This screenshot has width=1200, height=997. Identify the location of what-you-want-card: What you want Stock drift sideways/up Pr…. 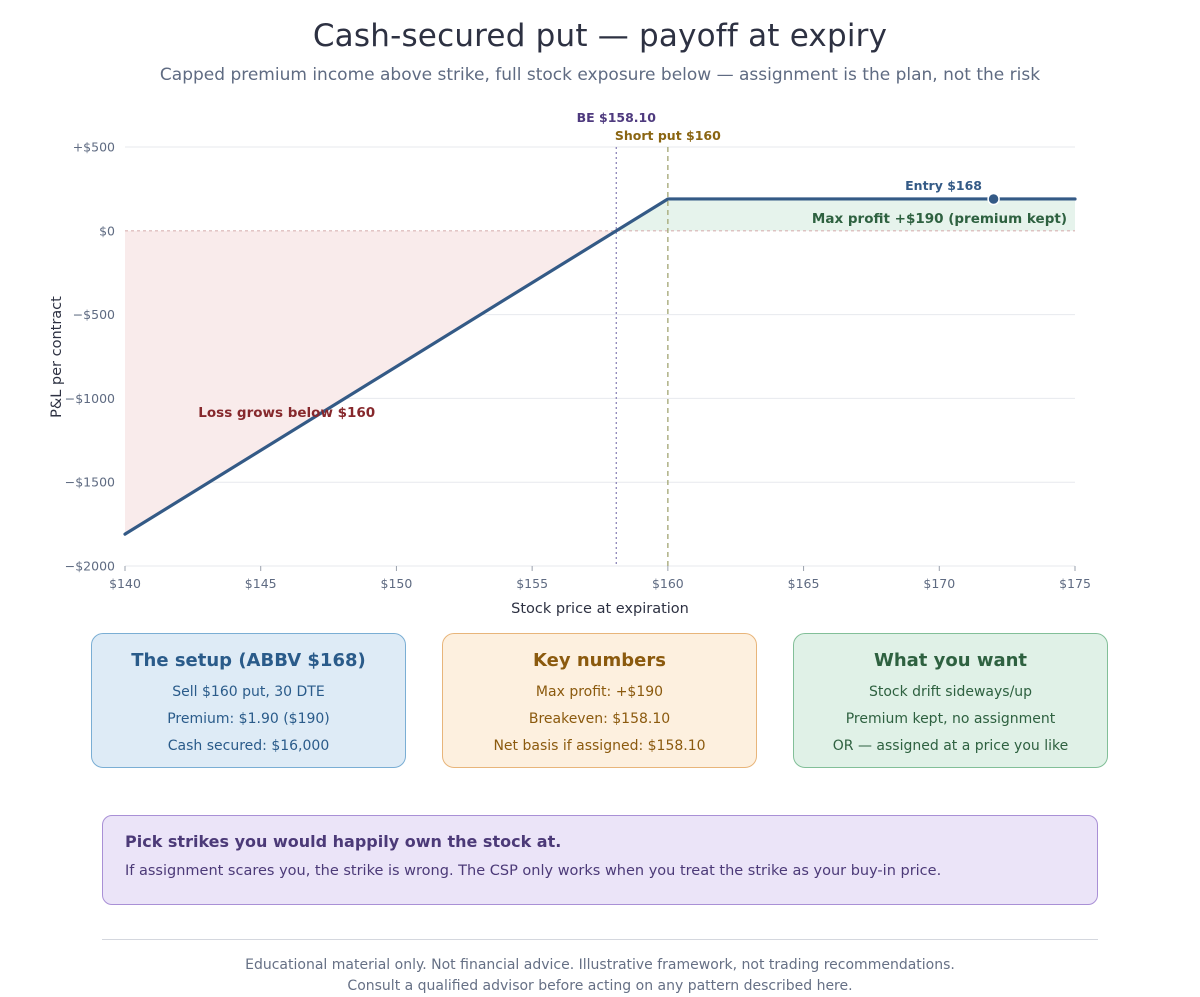
(950, 700).